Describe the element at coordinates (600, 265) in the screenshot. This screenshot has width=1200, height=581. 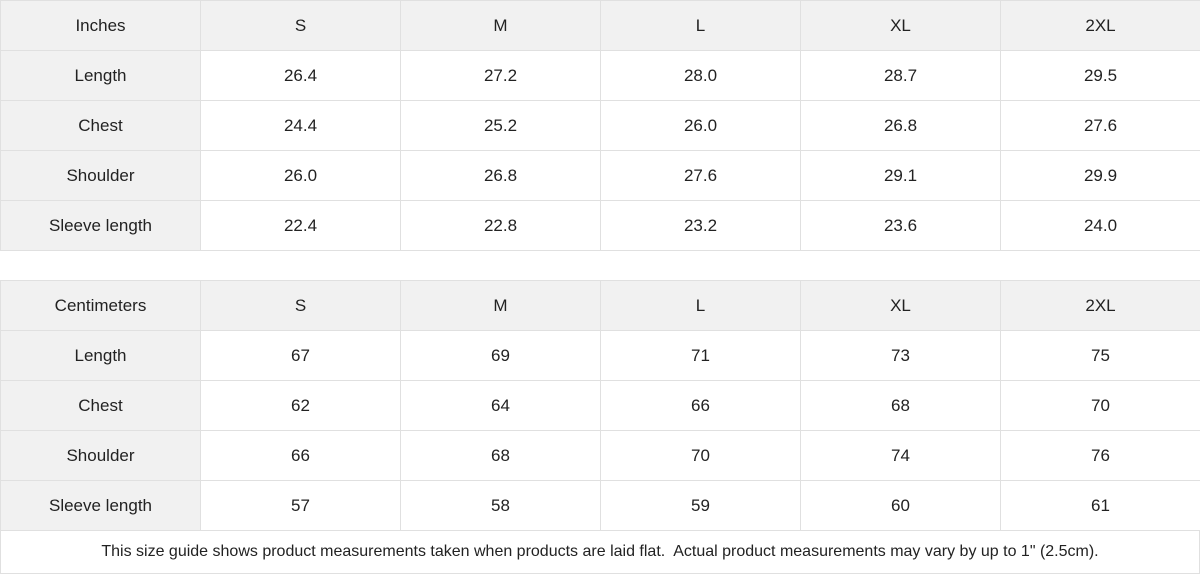
I see `table-gap` at that location.